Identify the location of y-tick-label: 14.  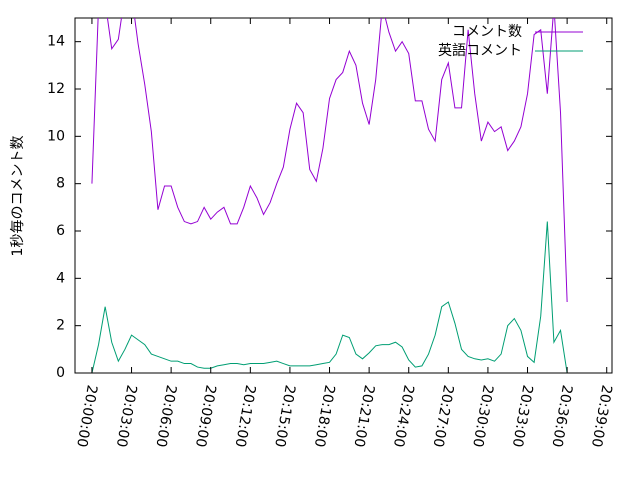
(56, 42).